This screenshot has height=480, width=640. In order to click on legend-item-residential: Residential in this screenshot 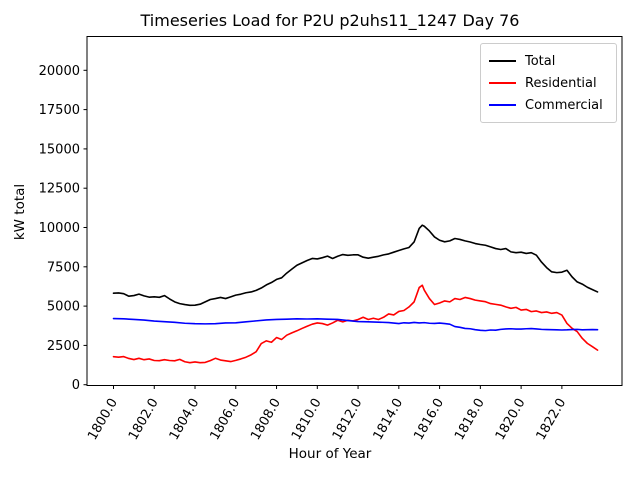, I will do `click(548, 83)`.